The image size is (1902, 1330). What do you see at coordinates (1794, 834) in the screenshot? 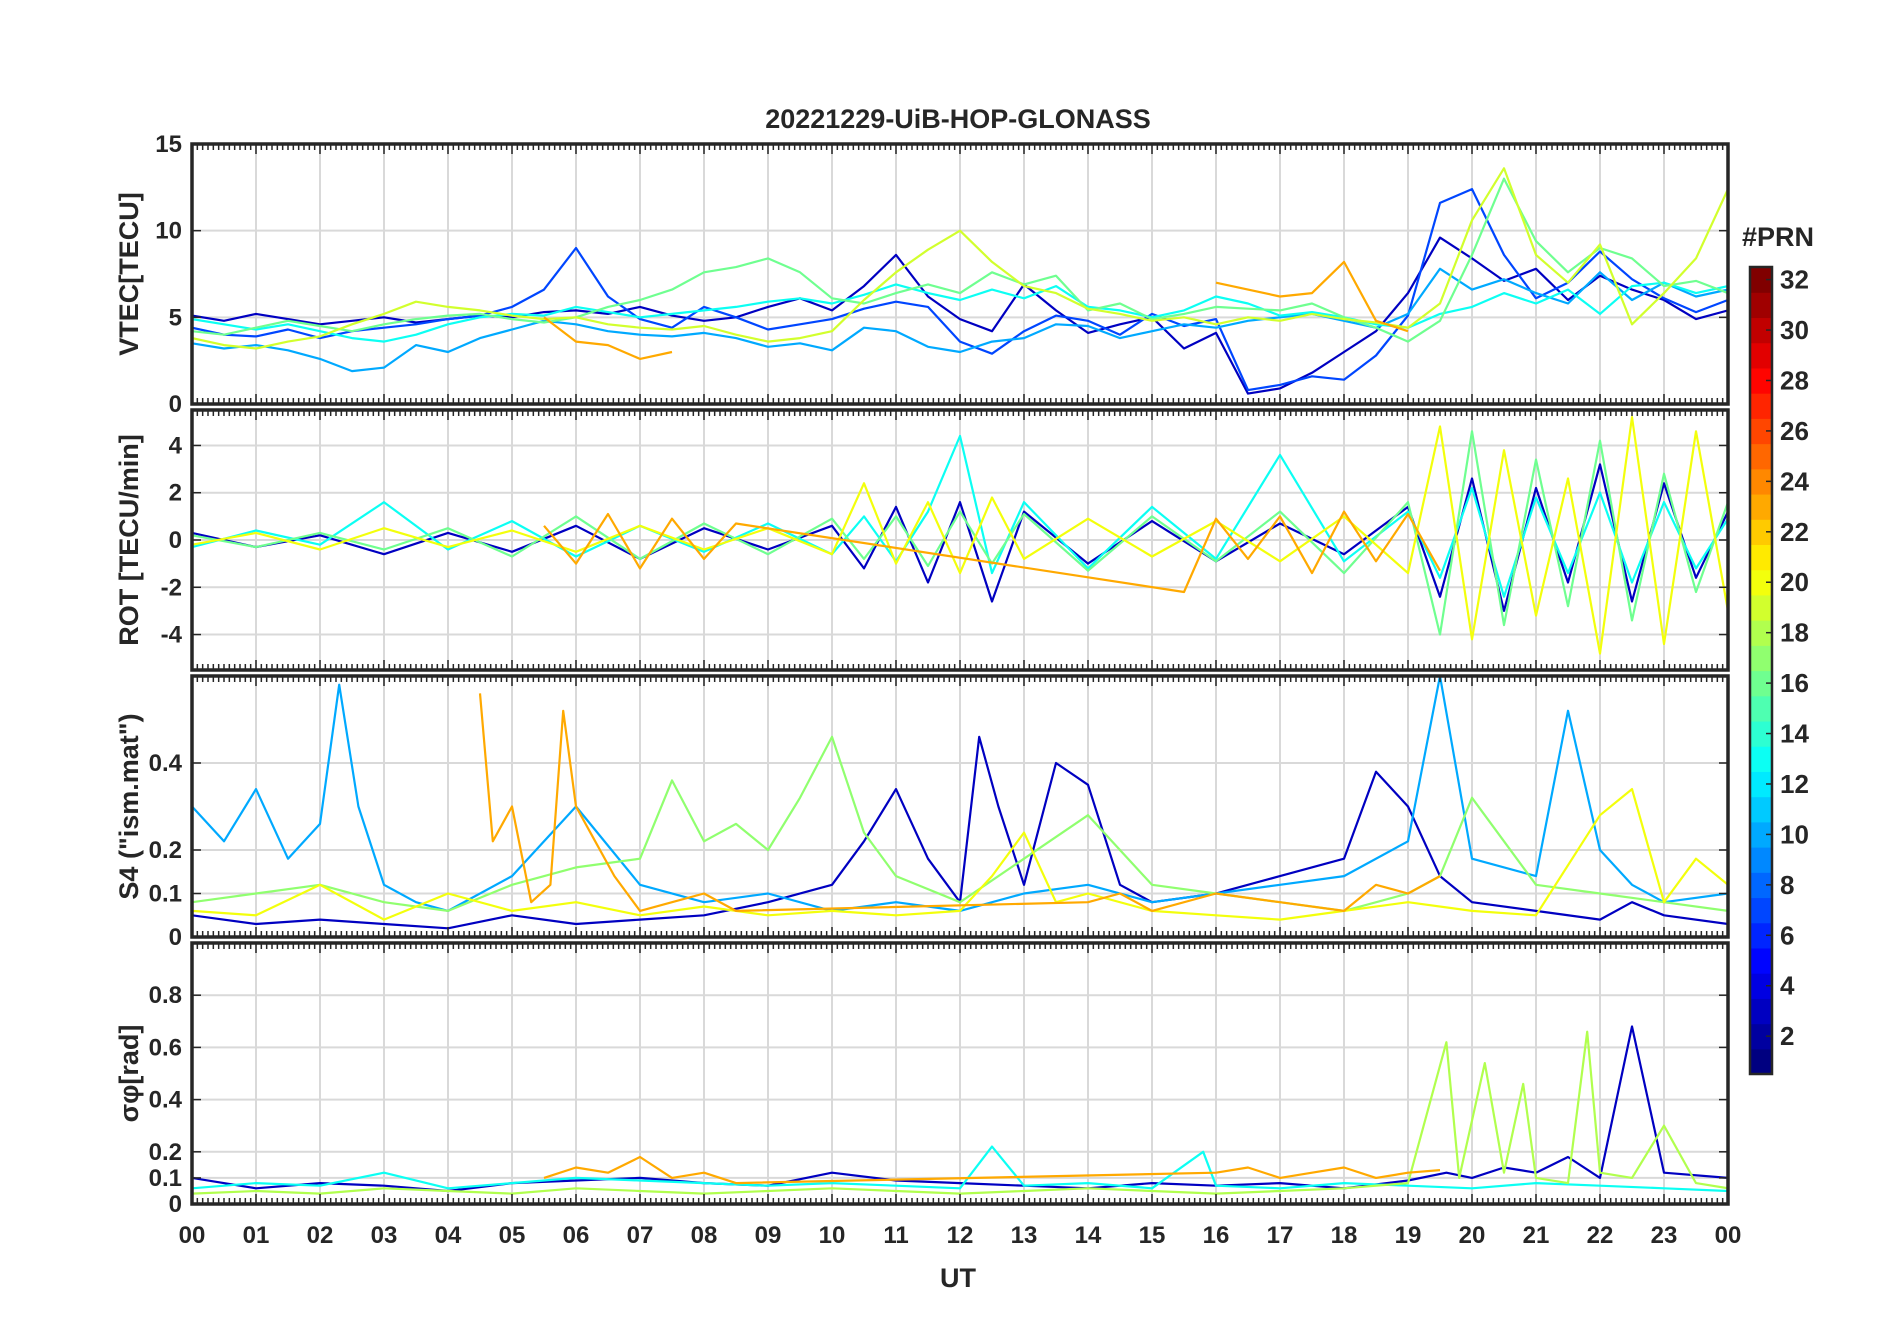
I see `colorbar-tick-label: 10` at bounding box center [1794, 834].